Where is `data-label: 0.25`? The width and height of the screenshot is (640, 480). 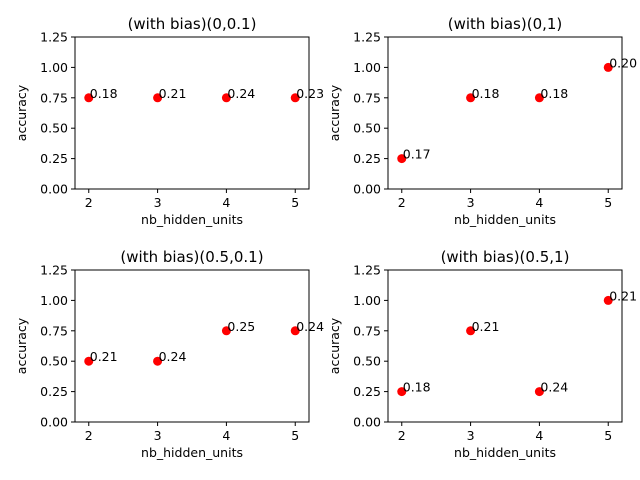 data-label: 0.25 is located at coordinates (241, 326).